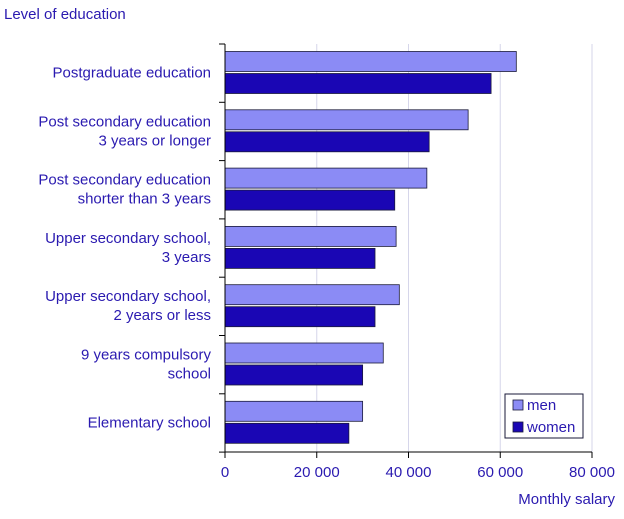 This screenshot has height=519, width=624. Describe the element at coordinates (149, 422) in the screenshot. I see `category-label: Elementary school` at that location.